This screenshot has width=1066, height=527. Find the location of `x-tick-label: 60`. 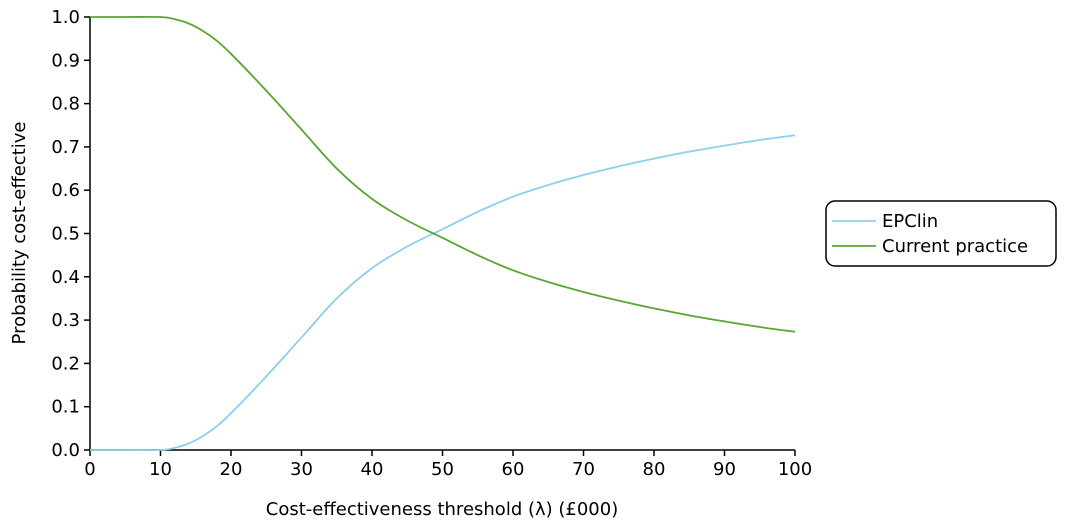

x-tick-label: 60 is located at coordinates (513, 469).